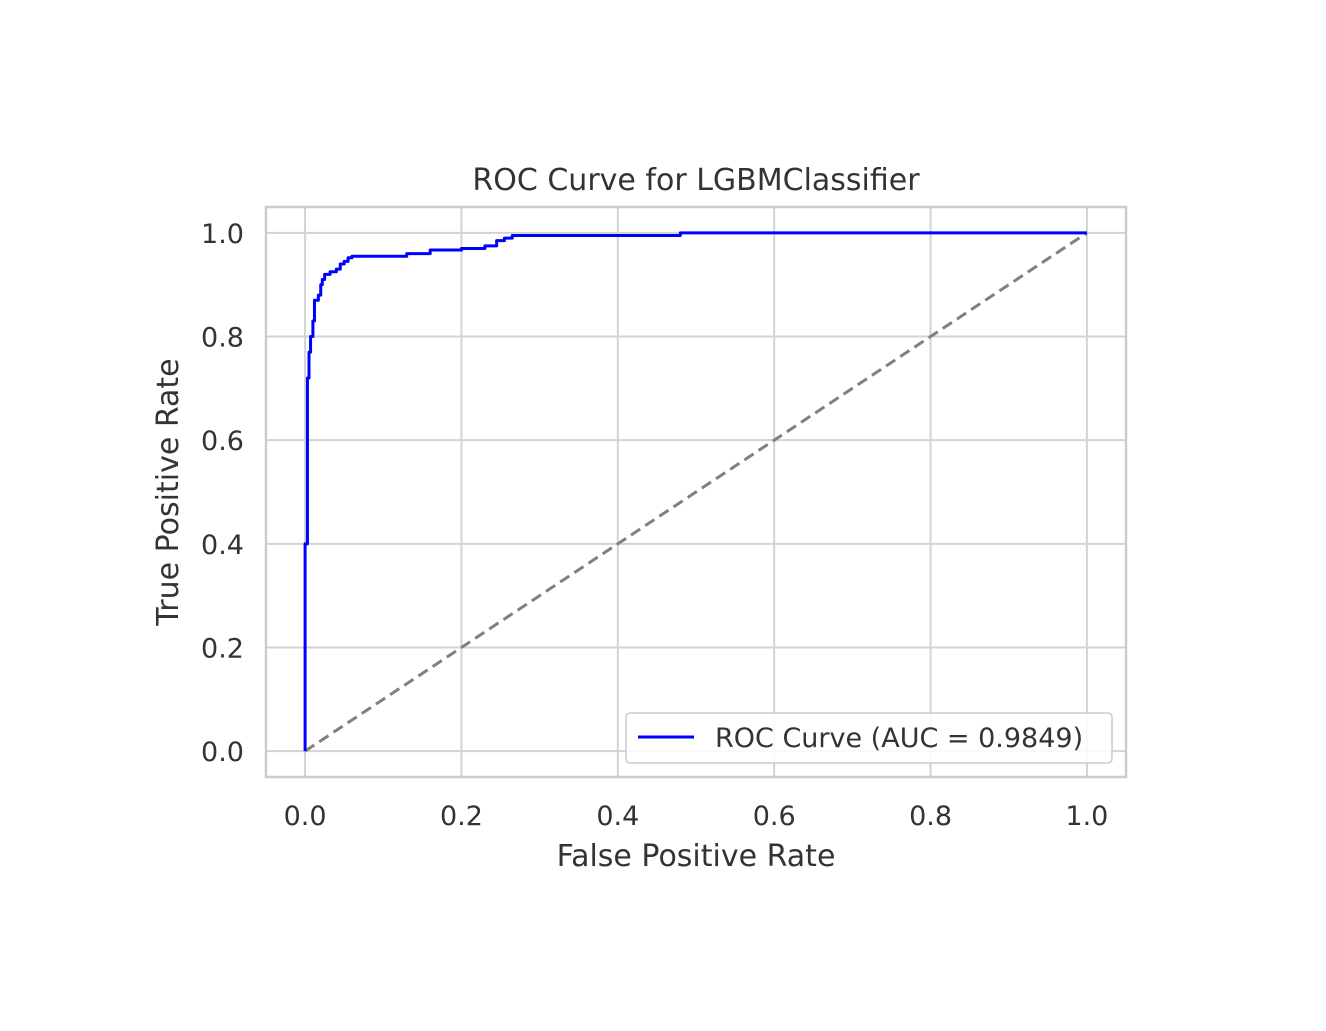  Describe the element at coordinates (222, 545) in the screenshot. I see `y-tick-label: 0.4` at that location.